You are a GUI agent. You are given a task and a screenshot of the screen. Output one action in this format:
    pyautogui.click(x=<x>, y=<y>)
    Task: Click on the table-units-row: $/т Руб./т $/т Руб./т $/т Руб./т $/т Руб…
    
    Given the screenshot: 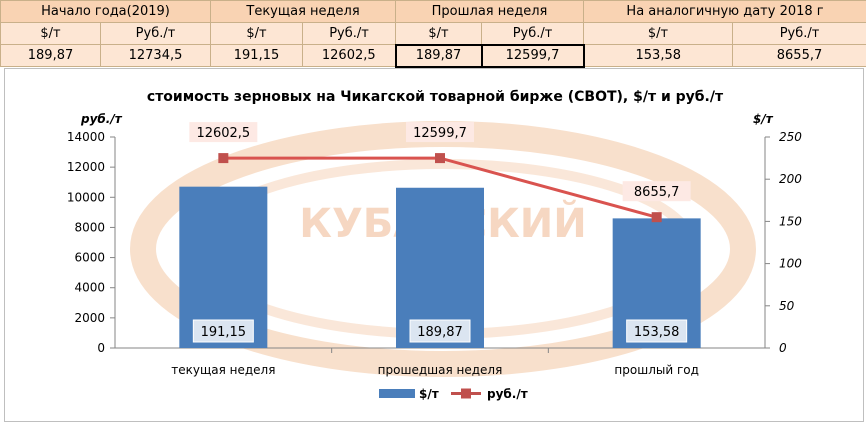 What is the action you would take?
    pyautogui.click(x=433, y=33)
    